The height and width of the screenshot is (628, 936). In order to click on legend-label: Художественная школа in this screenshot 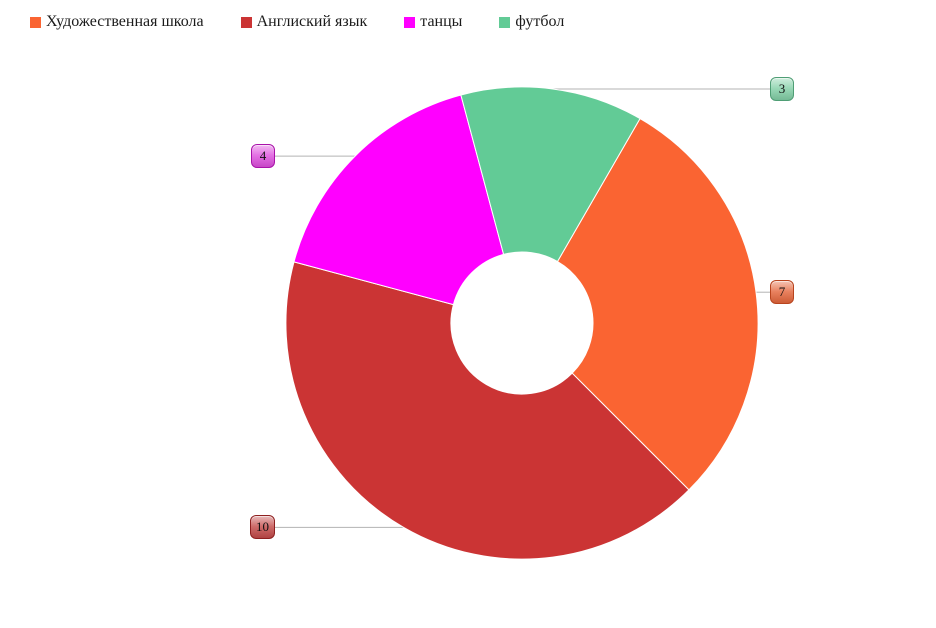, I will do `click(125, 21)`.